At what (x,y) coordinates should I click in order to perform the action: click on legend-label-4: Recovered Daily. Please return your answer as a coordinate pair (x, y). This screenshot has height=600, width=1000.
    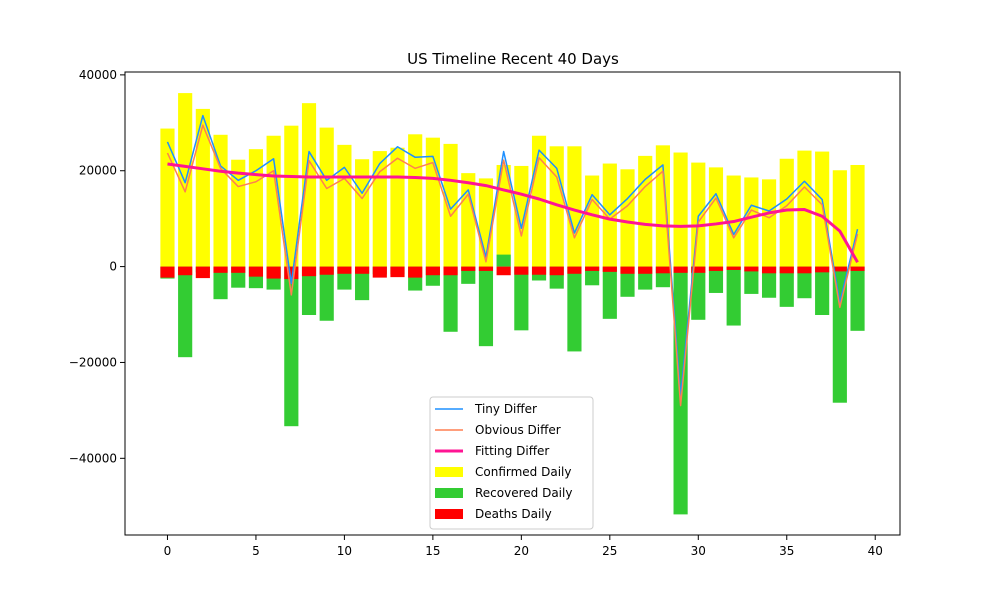
    Looking at the image, I should click on (523, 493).